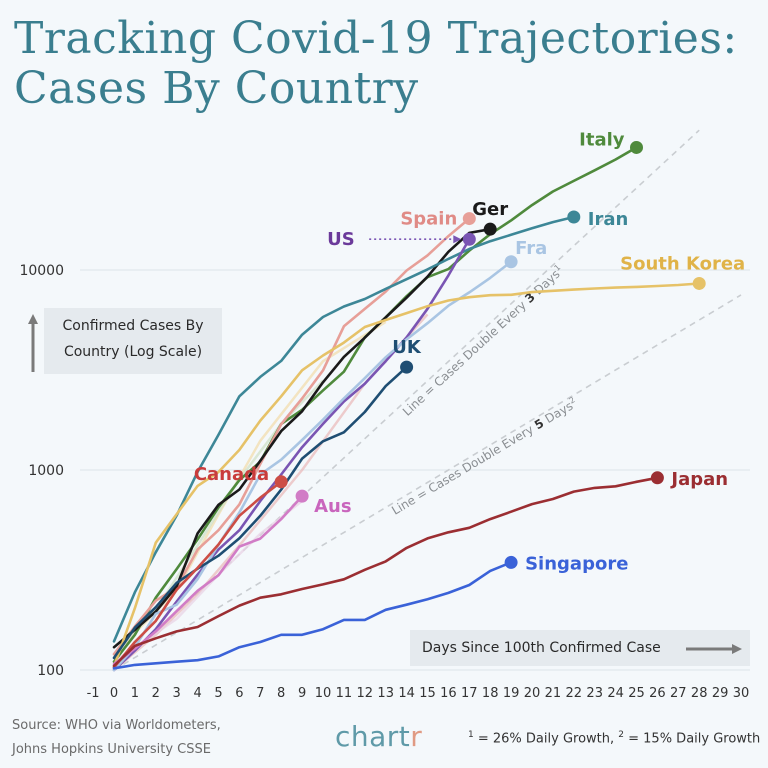 The image size is (768, 768). Describe the element at coordinates (657, 478) in the screenshot. I see `series-end-dot-japan` at that location.